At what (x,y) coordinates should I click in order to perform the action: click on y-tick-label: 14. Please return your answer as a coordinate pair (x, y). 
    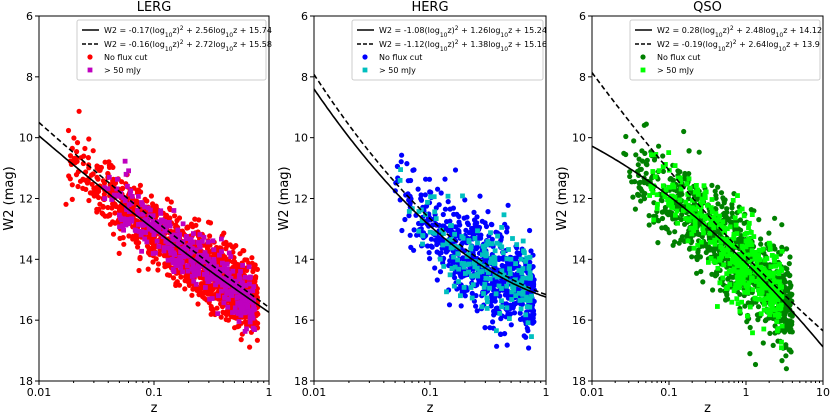
    Looking at the image, I should click on (26, 259).